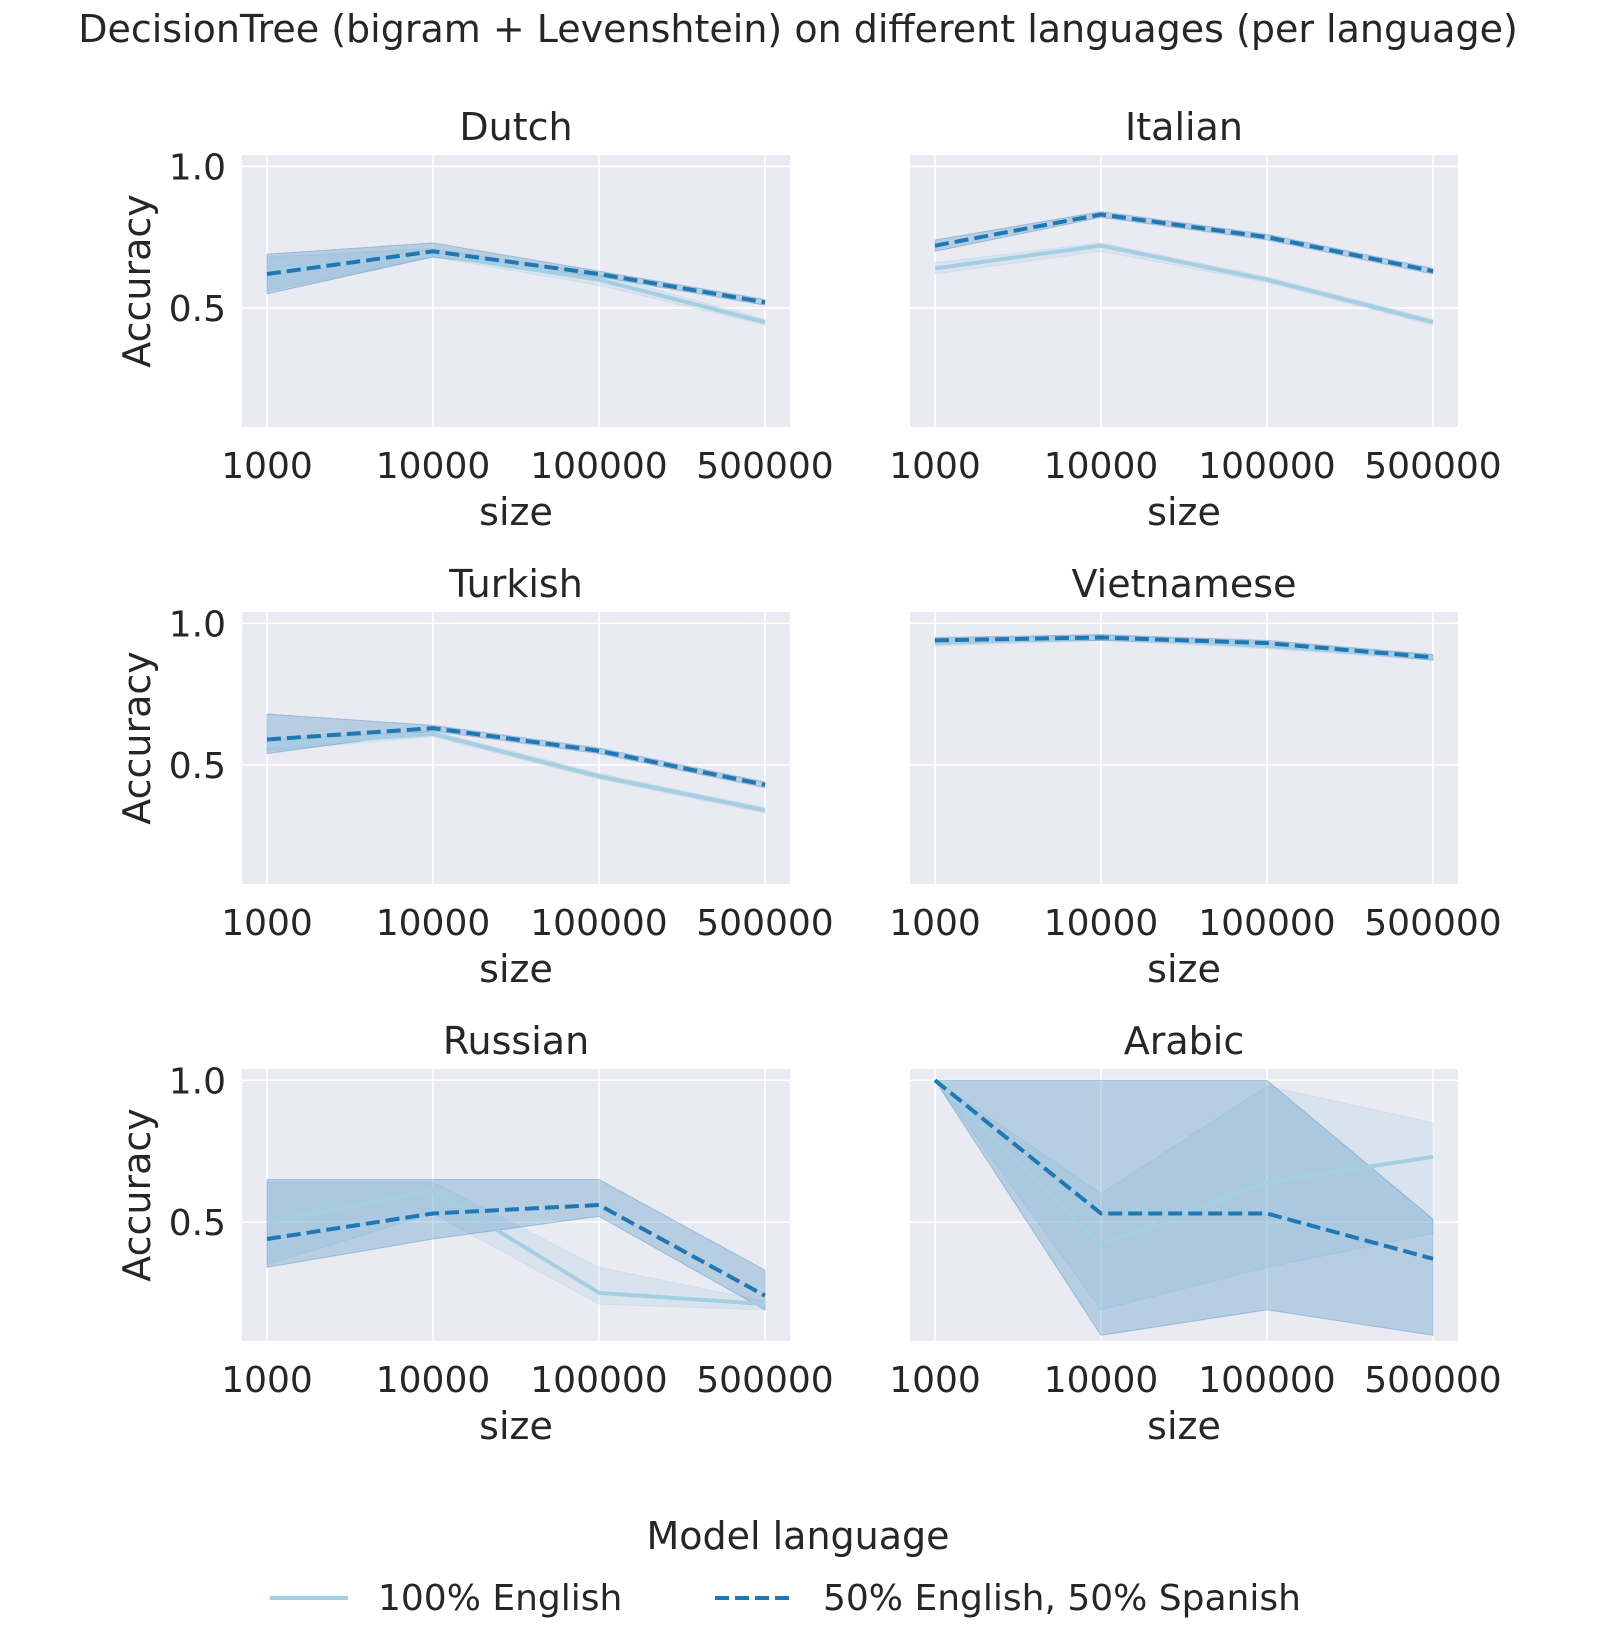 Image resolution: width=1597 pixels, height=1636 pixels. I want to click on panel-title: Turkish, so click(515, 584).